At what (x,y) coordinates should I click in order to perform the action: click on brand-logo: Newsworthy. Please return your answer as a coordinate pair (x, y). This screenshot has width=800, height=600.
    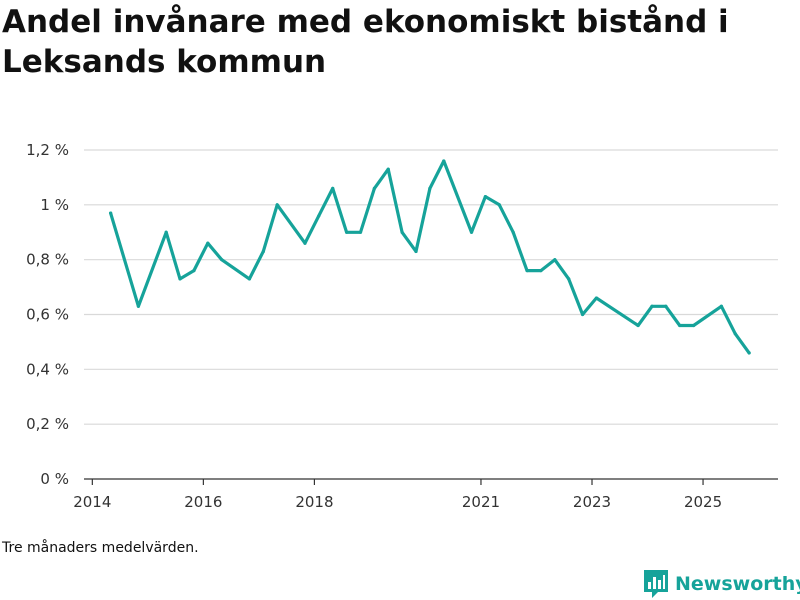
    Looking at the image, I should click on (722, 584).